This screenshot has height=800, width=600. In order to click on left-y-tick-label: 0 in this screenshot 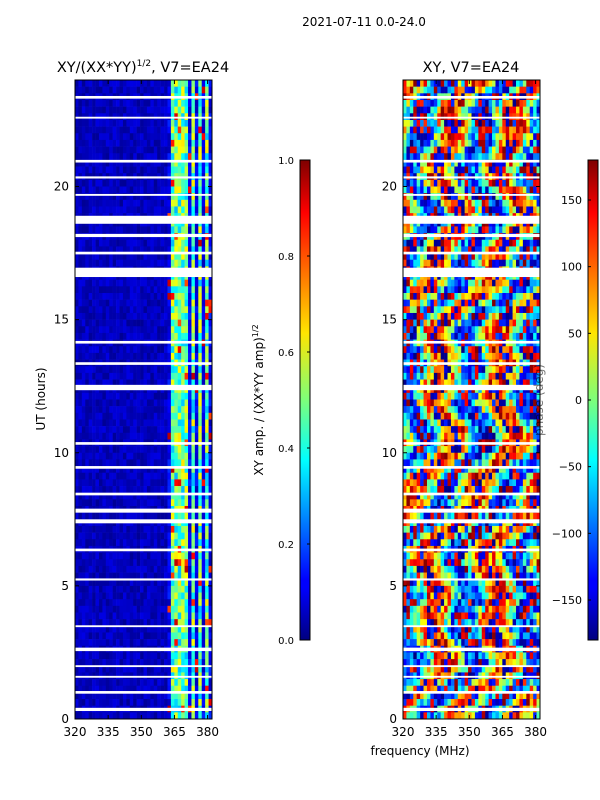, I will do `click(65, 719)`.